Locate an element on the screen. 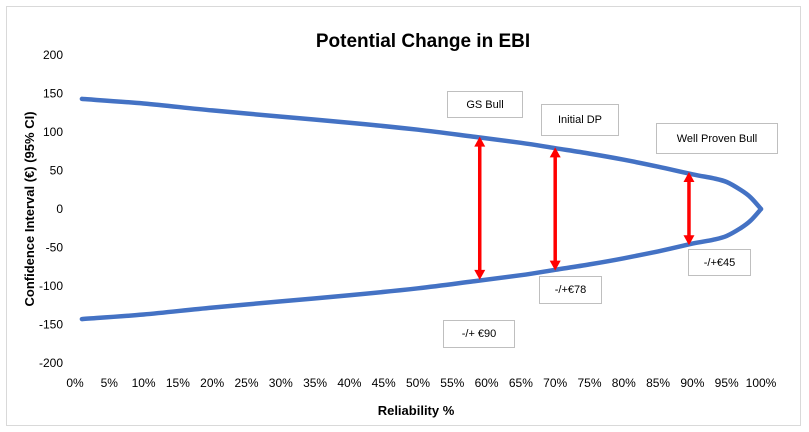  x-tick-label: 30% is located at coordinates (281, 383).